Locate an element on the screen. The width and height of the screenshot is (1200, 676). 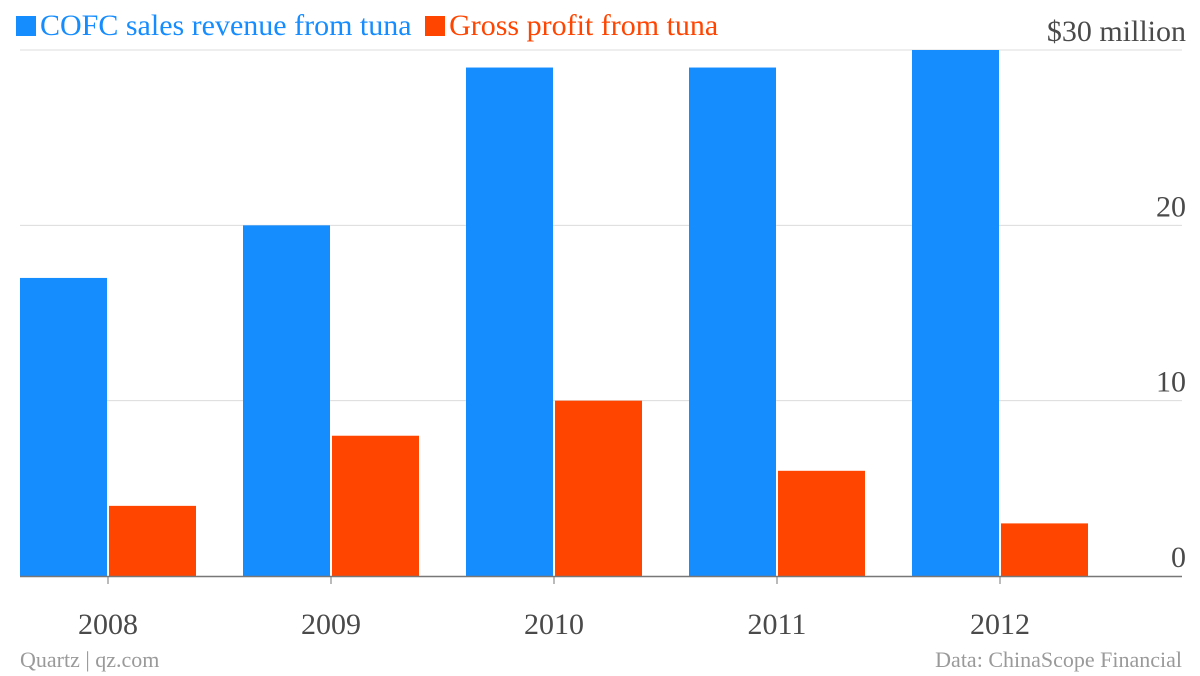
y-tick-label: $30 million is located at coordinates (1116, 31).